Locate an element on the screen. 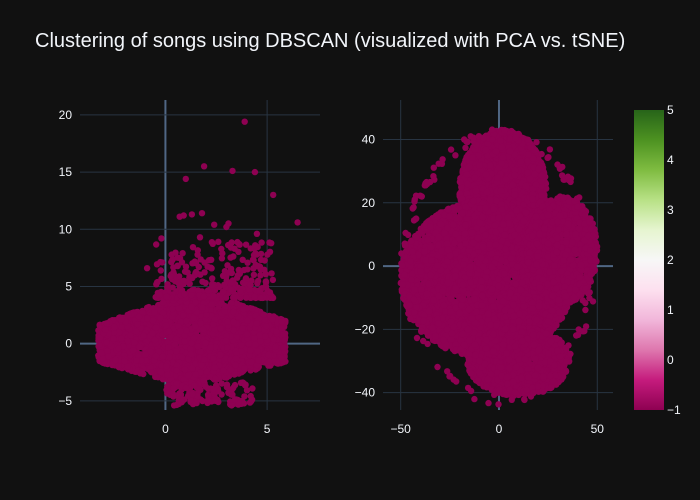 This screenshot has height=500, width=700. y-tick-label: −5 is located at coordinates (65, 401).